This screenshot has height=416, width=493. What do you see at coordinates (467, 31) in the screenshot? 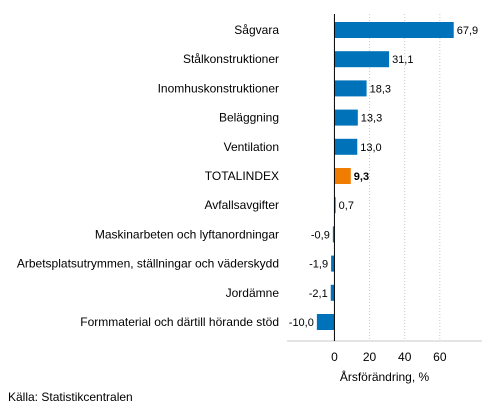
I see `value-label: 67,9` at bounding box center [467, 31].